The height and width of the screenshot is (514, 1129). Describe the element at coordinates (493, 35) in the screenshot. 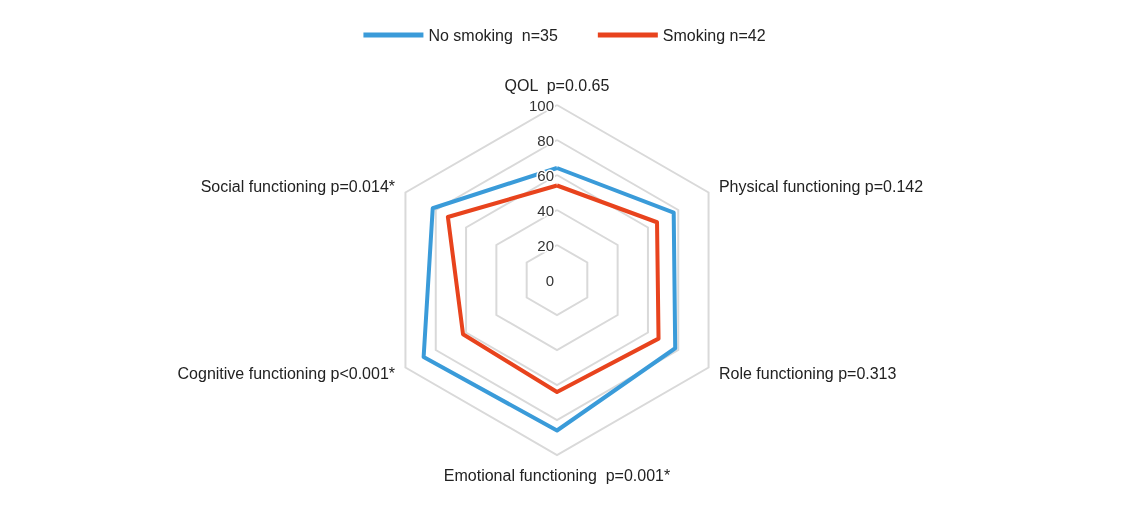

I see `legend-label: No smoking n=35` at that location.